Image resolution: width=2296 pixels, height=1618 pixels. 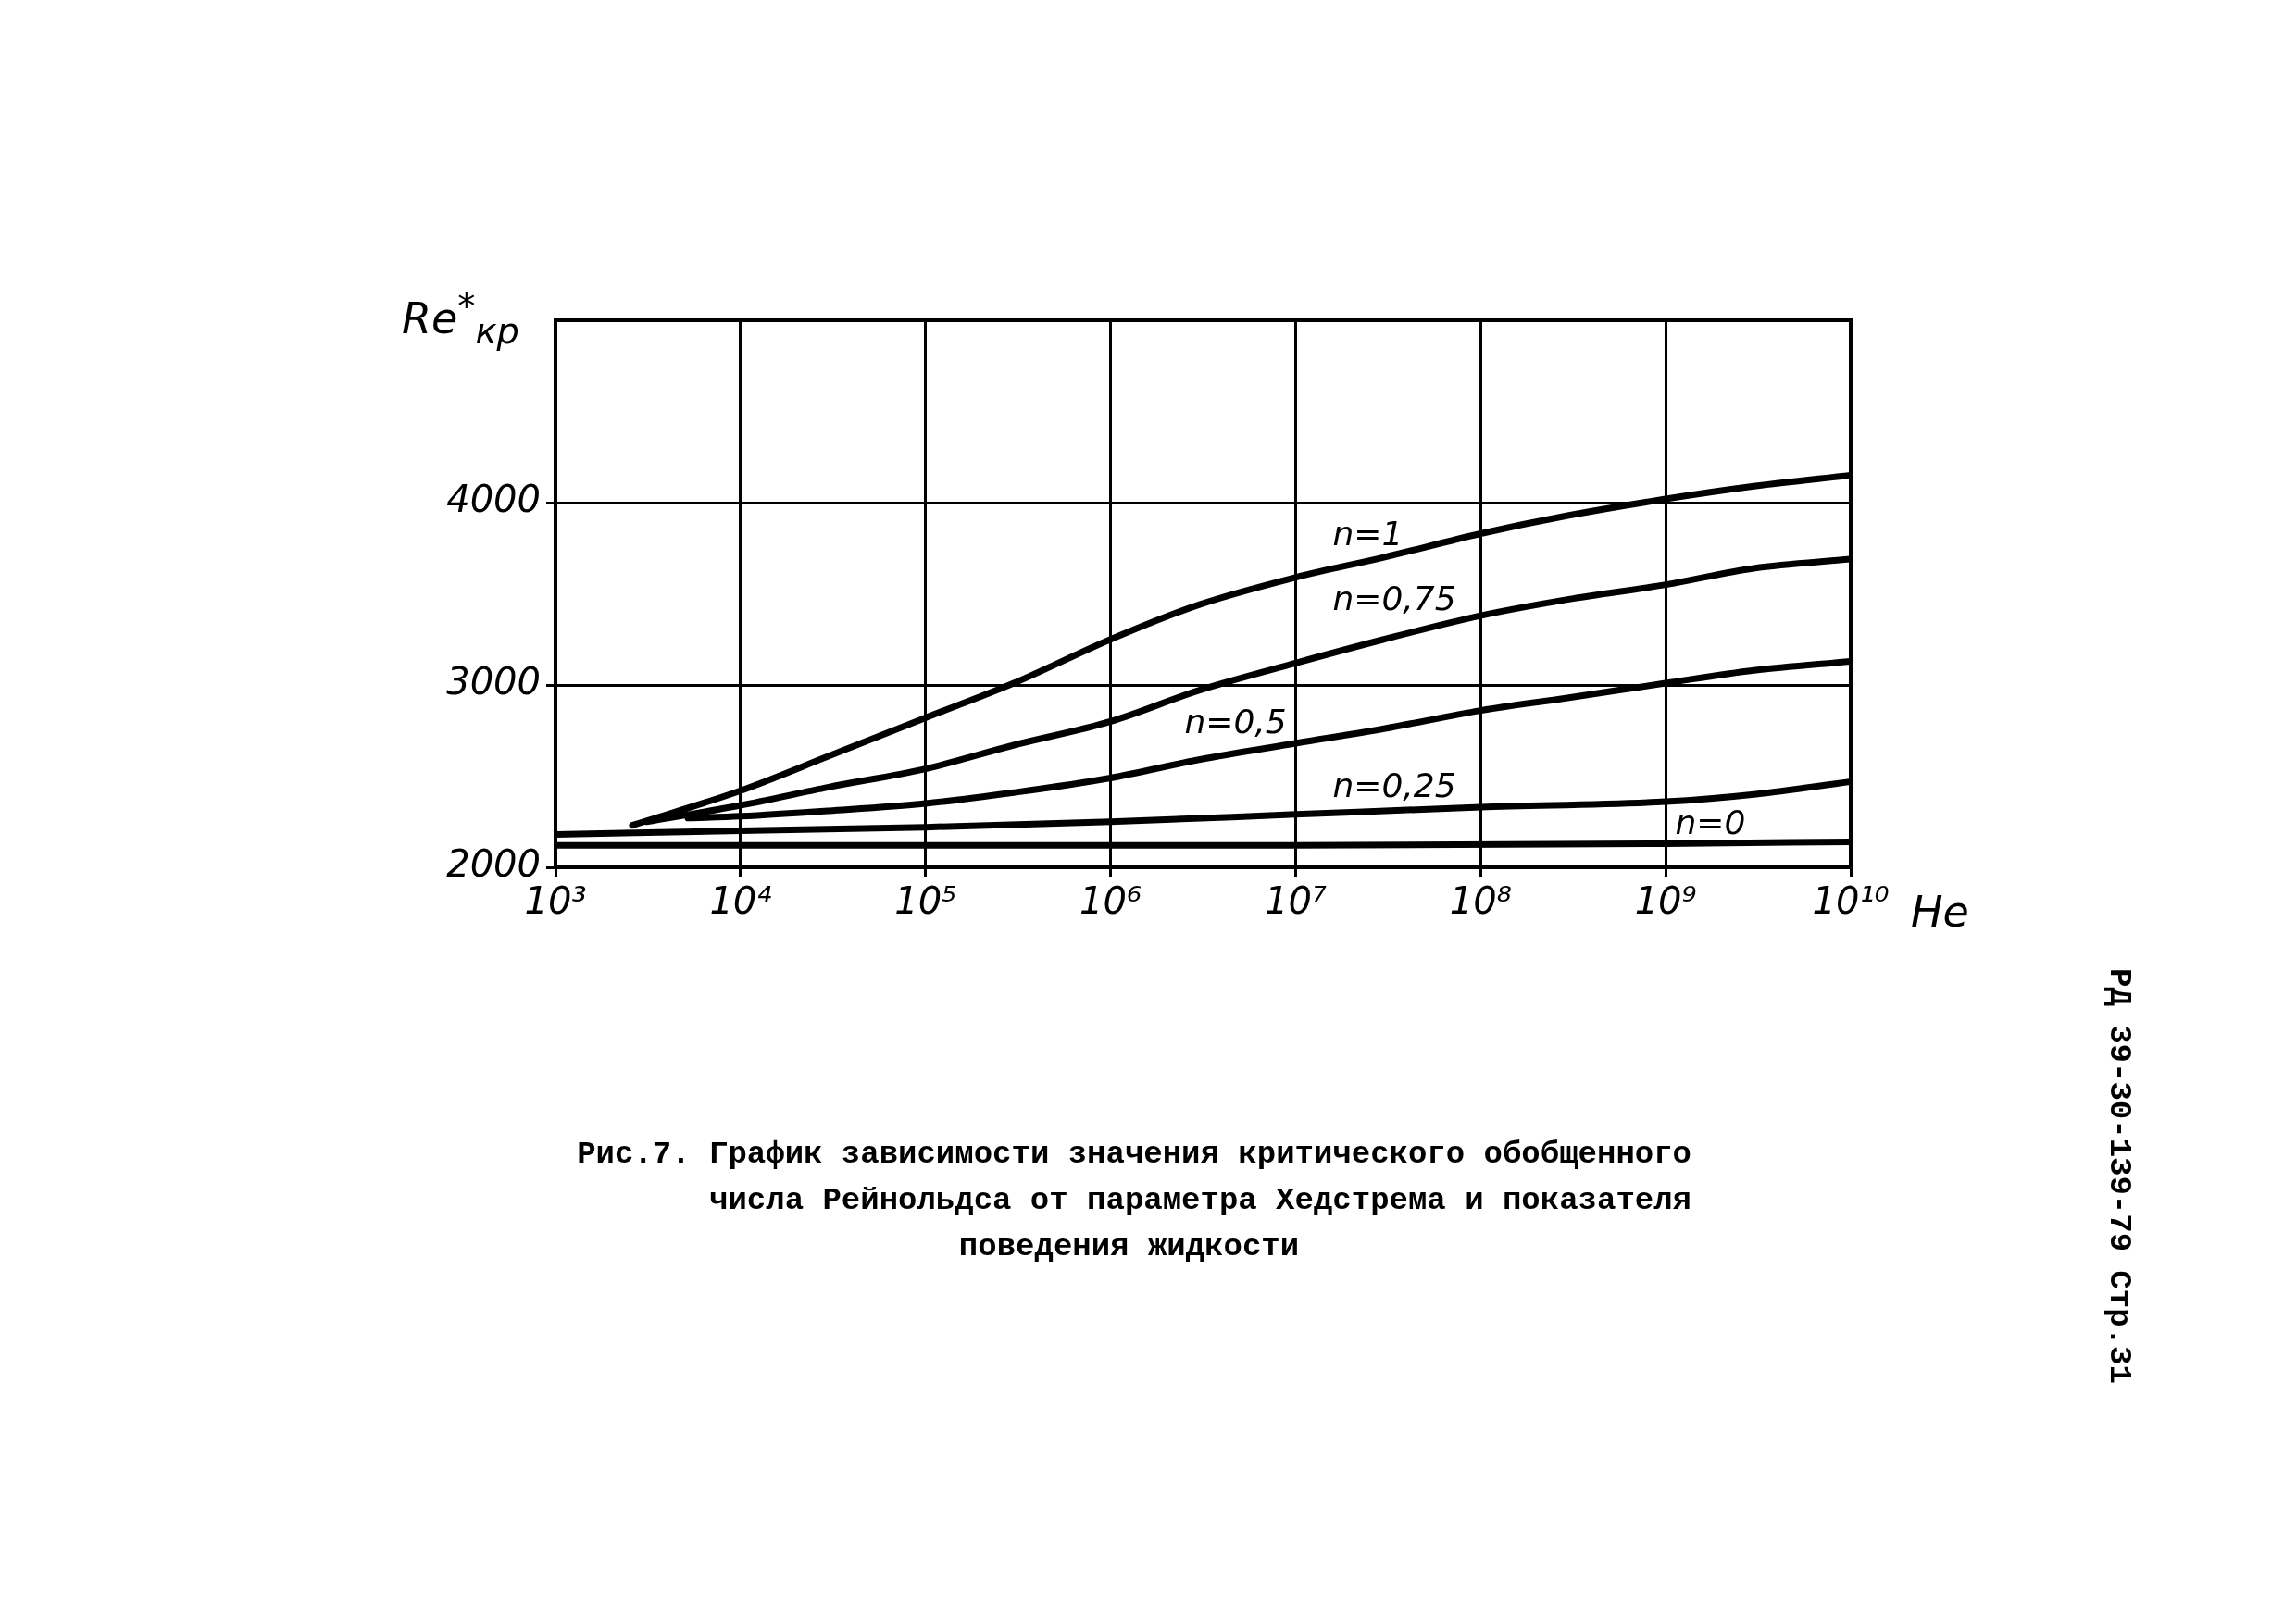 What do you see at coordinates (740, 901) in the screenshot?
I see `x-tick-label: 10⁴` at bounding box center [740, 901].